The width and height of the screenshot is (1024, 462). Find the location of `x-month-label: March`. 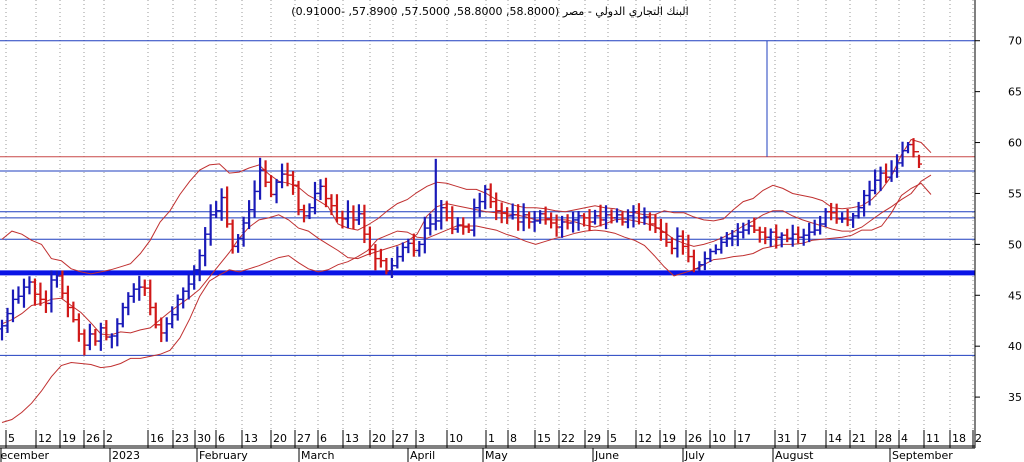

x-month-label: March is located at coordinates (318, 455).